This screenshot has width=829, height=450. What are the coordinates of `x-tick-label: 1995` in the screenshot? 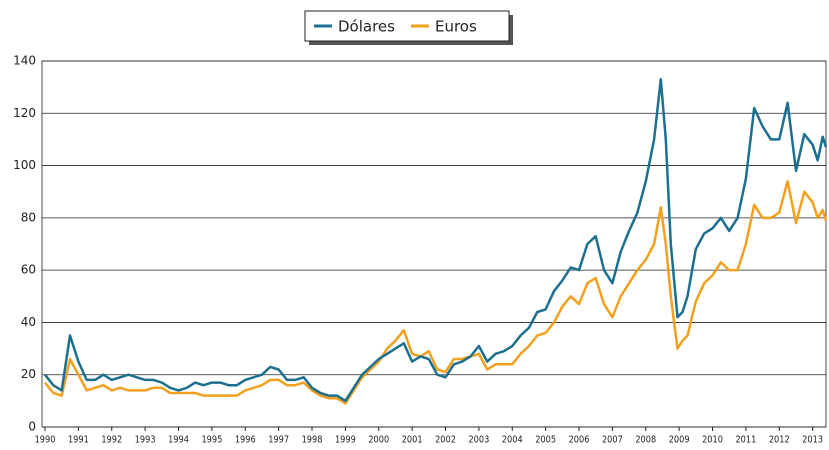 It's located at (211, 440).